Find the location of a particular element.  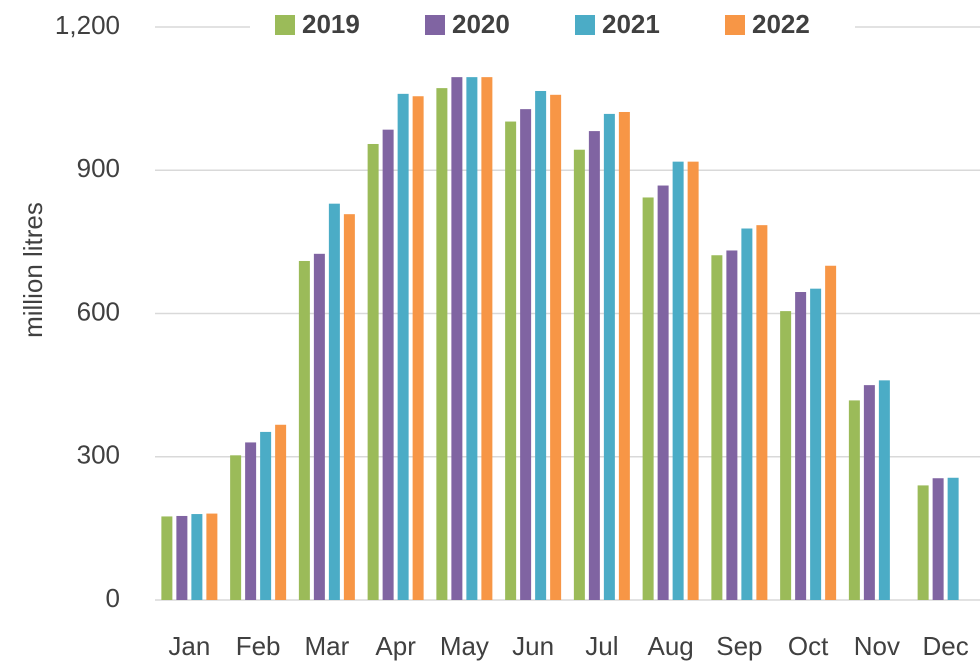

y-axis-label: million litres is located at coordinates (33, 270).